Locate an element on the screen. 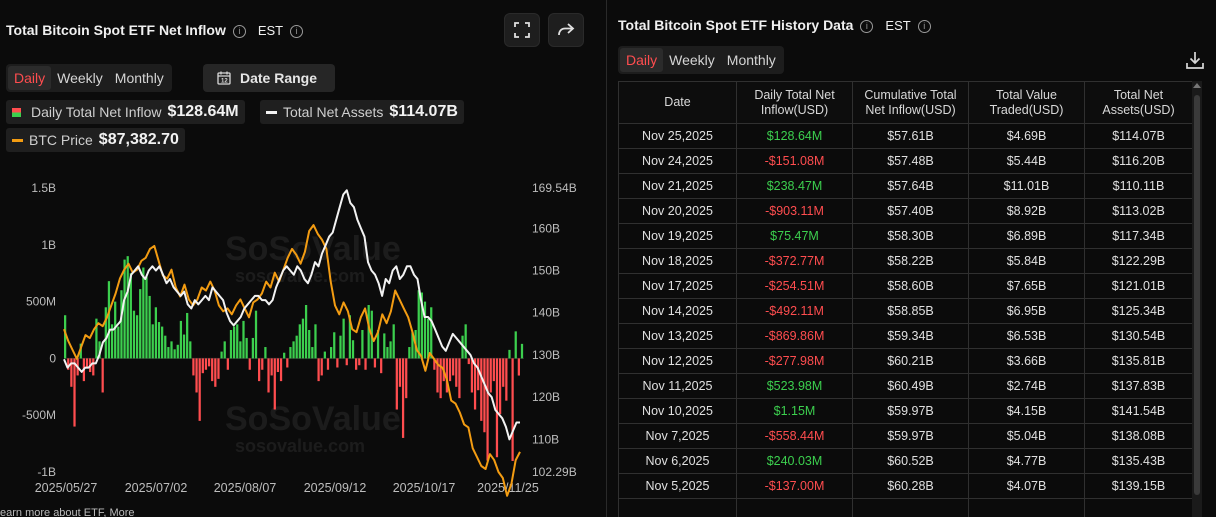 The width and height of the screenshot is (1216, 517). x-tick-label: 2025/08/07 is located at coordinates (245, 488).